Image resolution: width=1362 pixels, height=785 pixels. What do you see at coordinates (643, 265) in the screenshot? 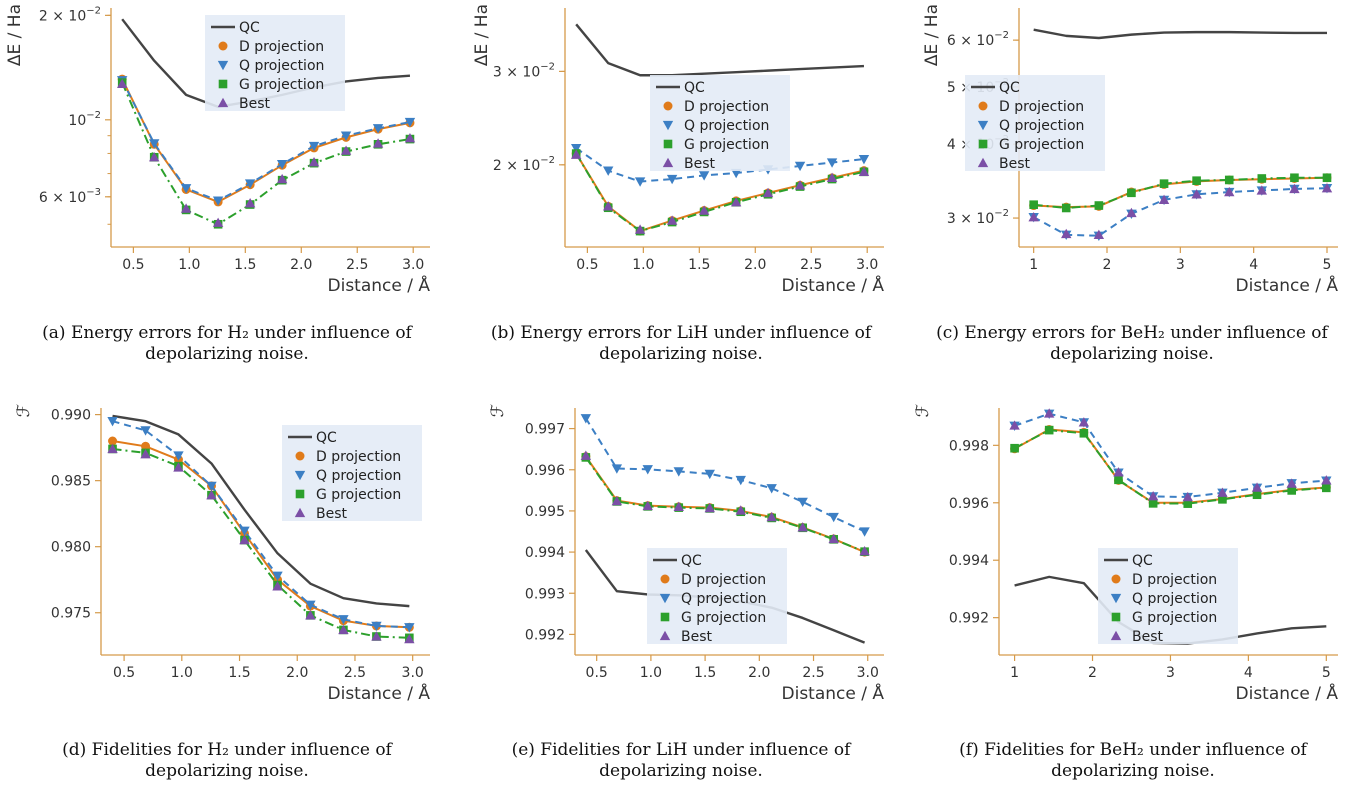
I see `x-tick-label: 1.0` at bounding box center [643, 265].